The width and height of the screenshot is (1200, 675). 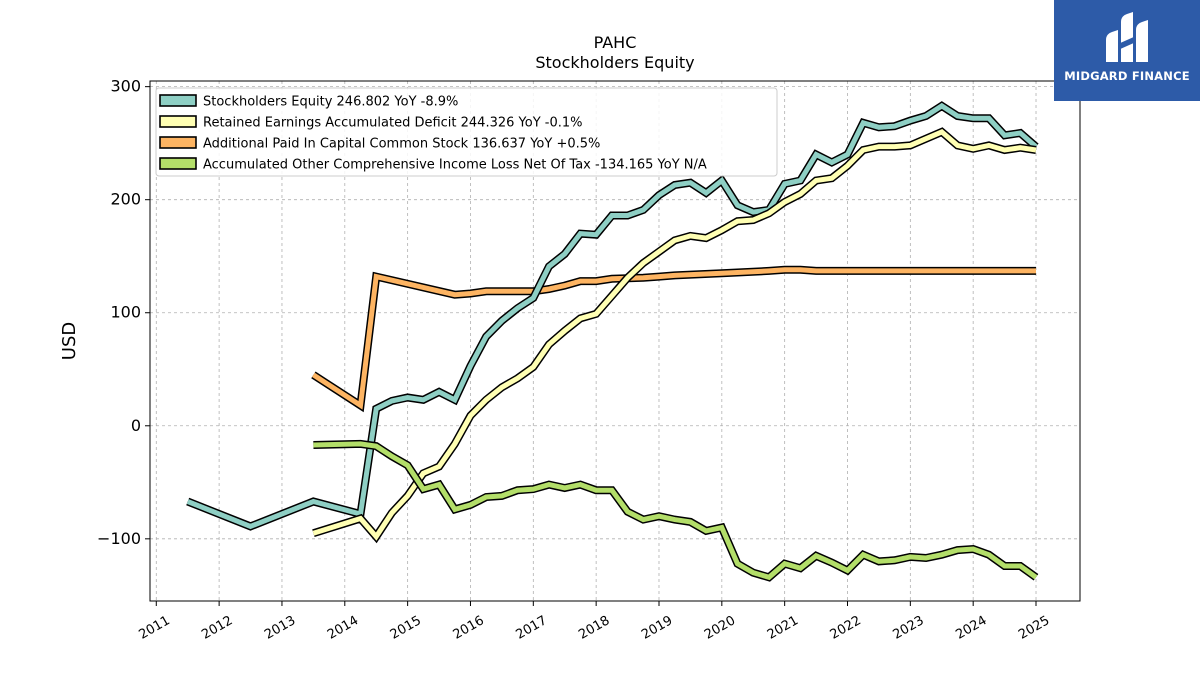 What do you see at coordinates (1127, 76) in the screenshot?
I see `brand-name: MIDGARD FINANCE` at bounding box center [1127, 76].